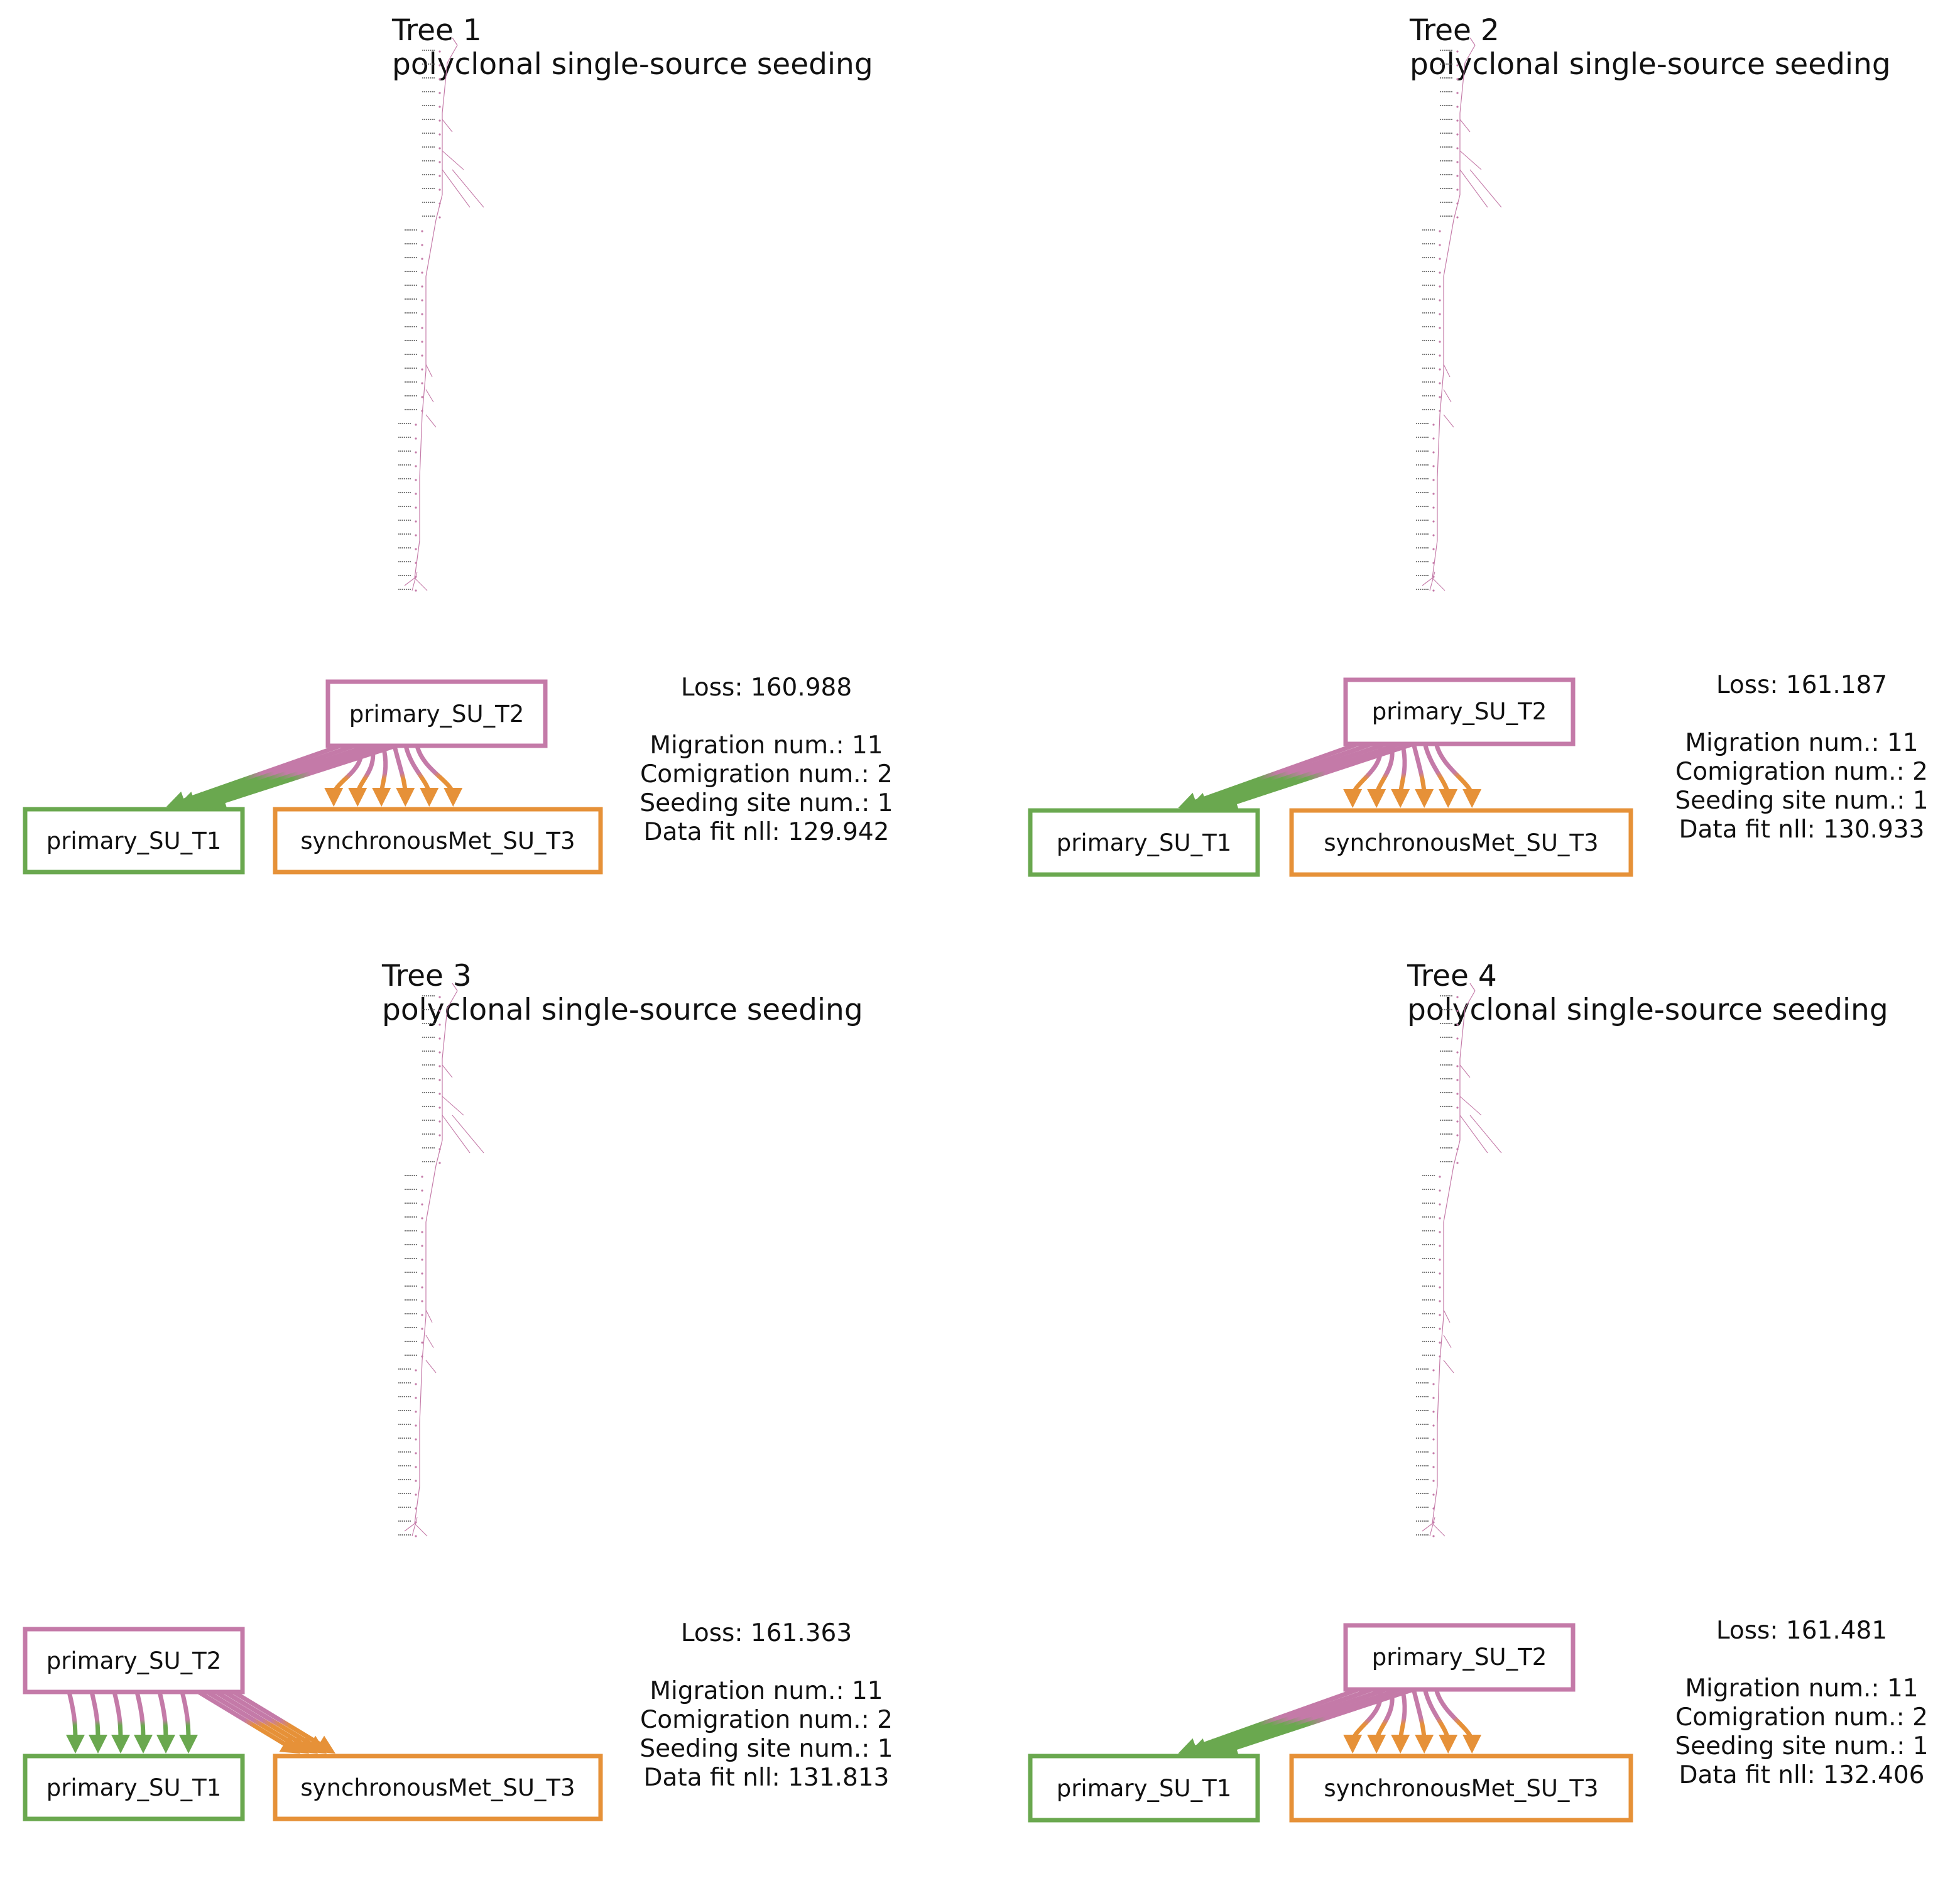 The width and height of the screenshot is (1960, 1888). Describe the element at coordinates (134, 1660) in the screenshot. I see `node-box-source` at that location.